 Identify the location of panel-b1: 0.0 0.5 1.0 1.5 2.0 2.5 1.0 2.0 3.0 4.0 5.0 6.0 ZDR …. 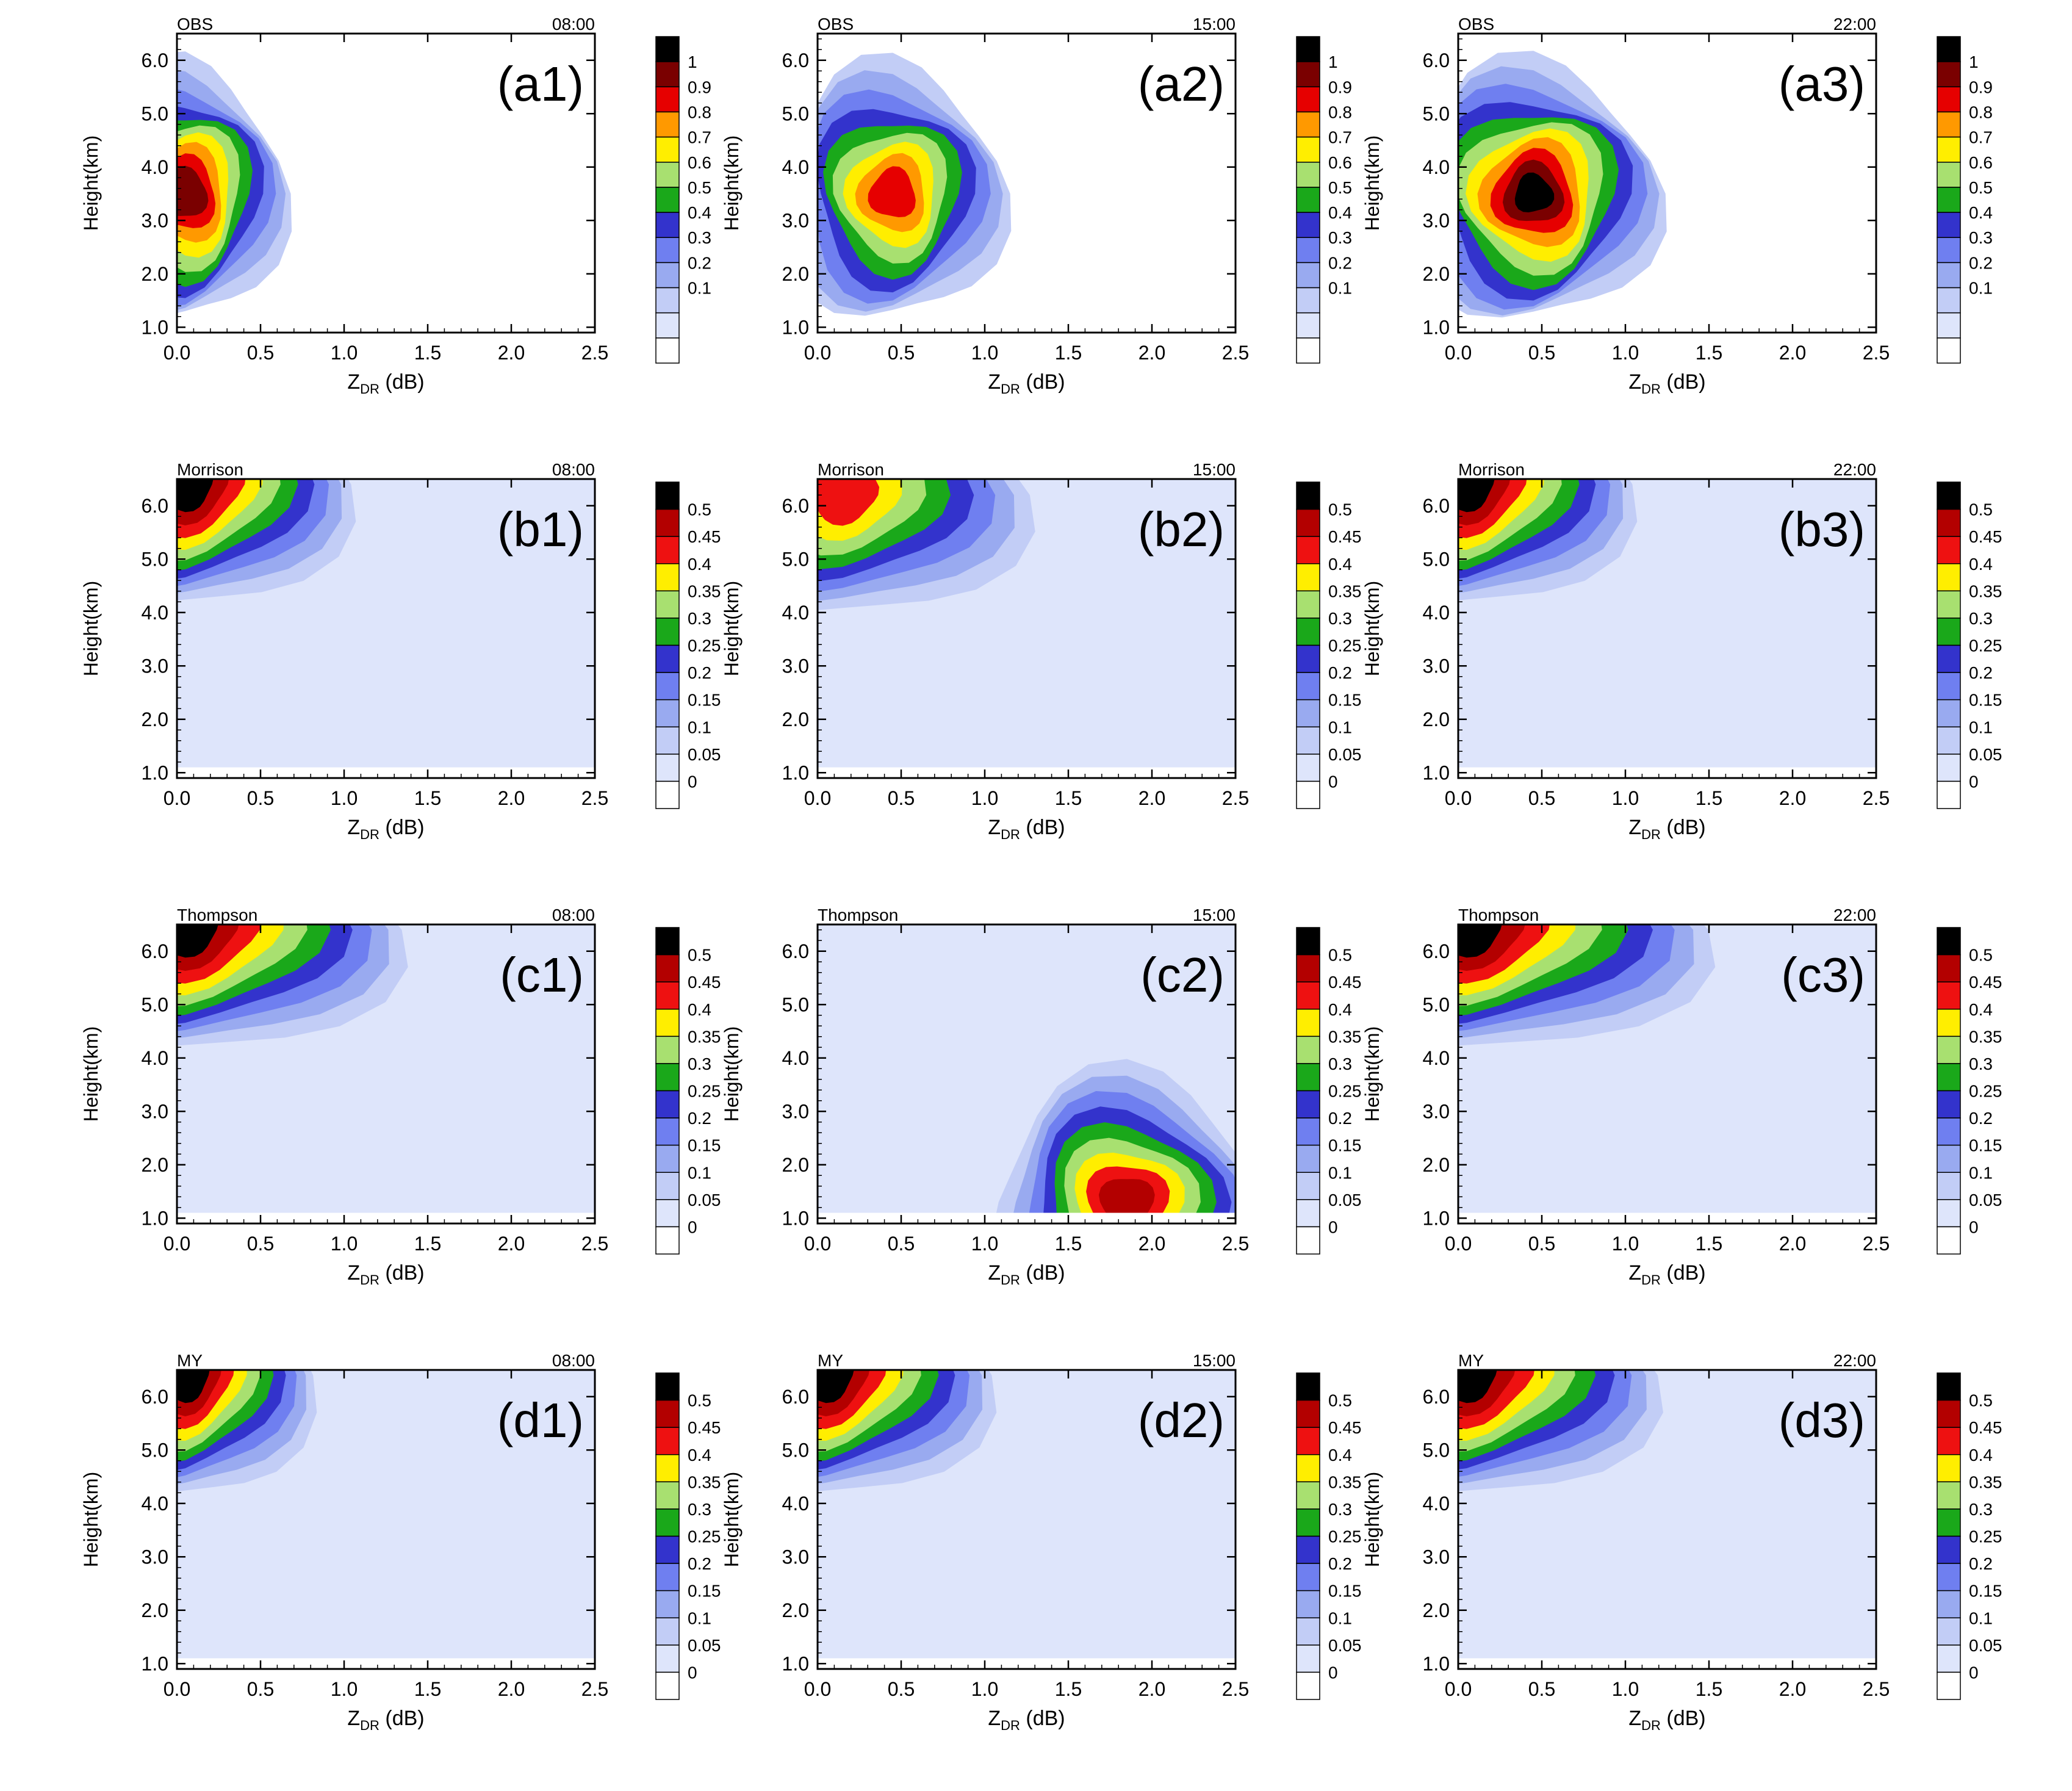
(400, 651).